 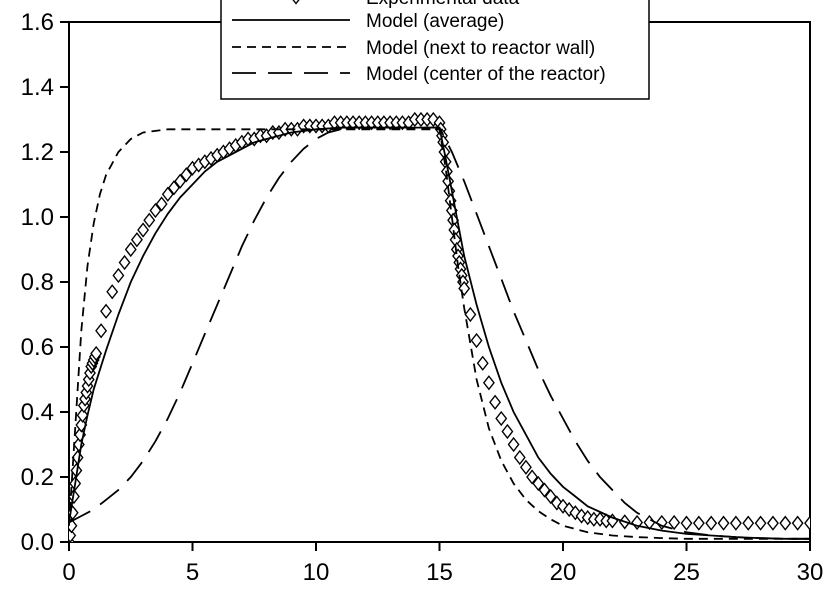 I want to click on y-tick-label: 0.2, so click(x=37, y=477).